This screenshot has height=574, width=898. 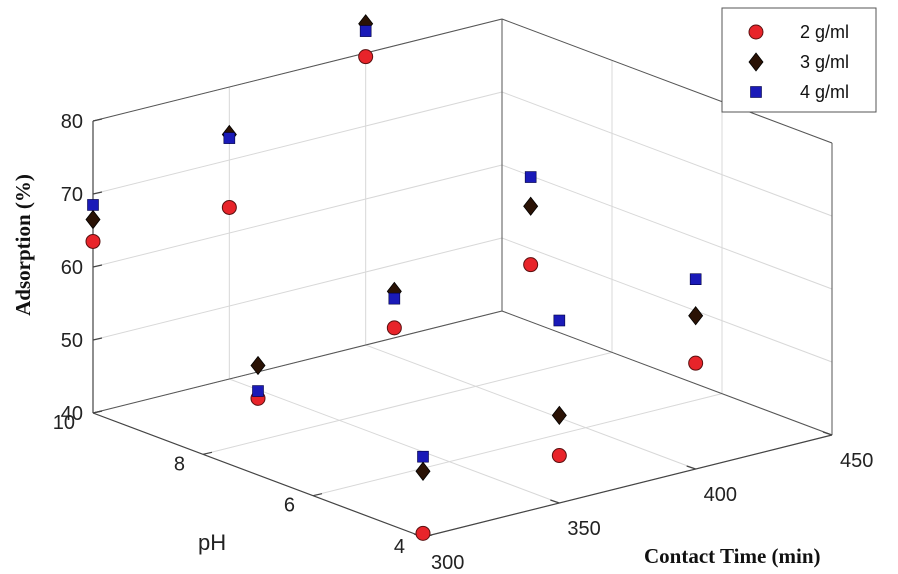 What do you see at coordinates (756, 62) in the screenshot?
I see `legend-diamond-icon` at bounding box center [756, 62].